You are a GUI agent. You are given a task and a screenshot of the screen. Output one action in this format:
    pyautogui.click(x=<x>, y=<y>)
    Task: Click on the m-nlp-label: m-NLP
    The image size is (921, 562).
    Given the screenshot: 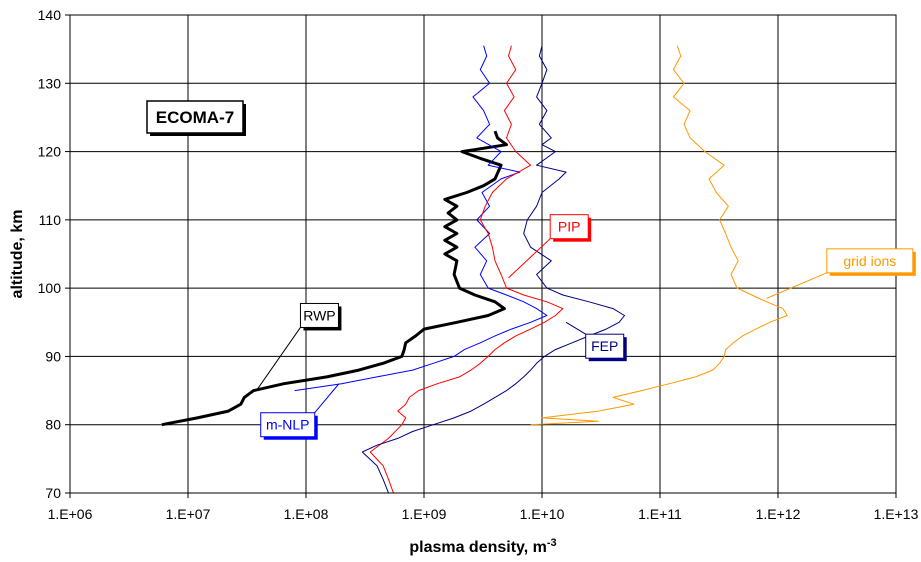 What is the action you would take?
    pyautogui.click(x=288, y=425)
    